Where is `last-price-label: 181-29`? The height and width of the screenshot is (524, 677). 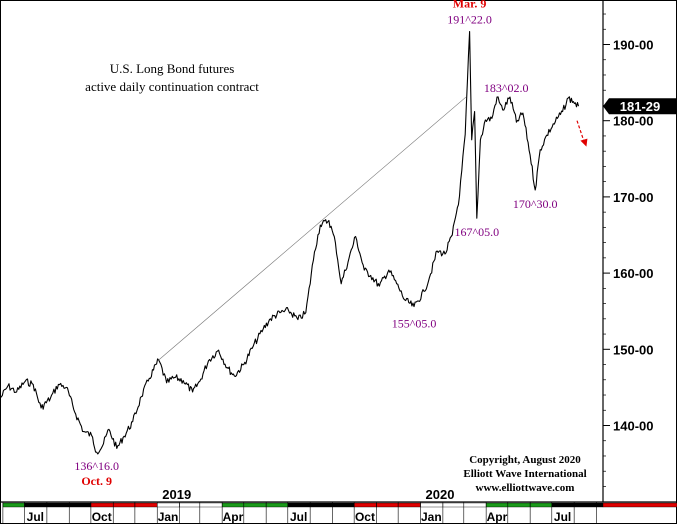 last-price-label: 181-29 is located at coordinates (640, 106).